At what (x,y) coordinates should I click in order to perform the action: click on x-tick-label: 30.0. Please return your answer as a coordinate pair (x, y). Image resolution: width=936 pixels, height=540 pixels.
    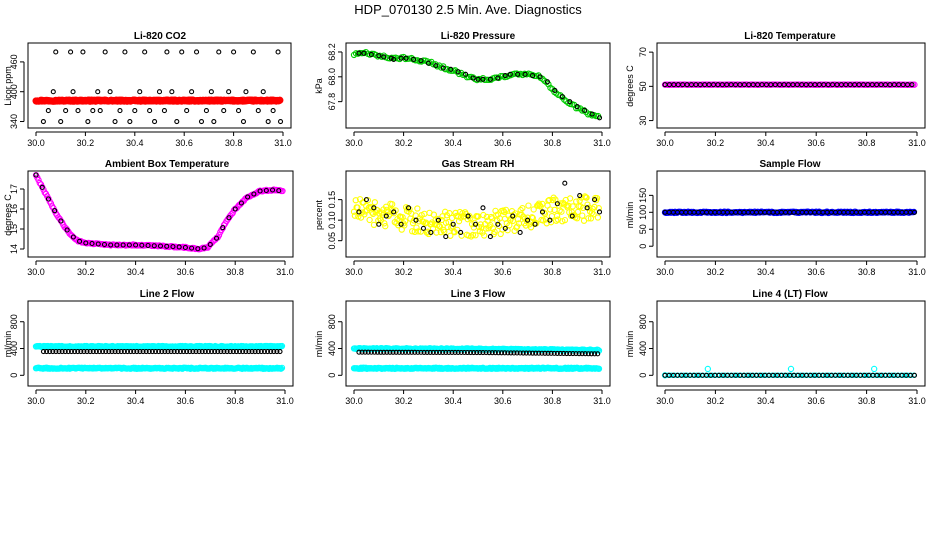
    Looking at the image, I should click on (665, 272).